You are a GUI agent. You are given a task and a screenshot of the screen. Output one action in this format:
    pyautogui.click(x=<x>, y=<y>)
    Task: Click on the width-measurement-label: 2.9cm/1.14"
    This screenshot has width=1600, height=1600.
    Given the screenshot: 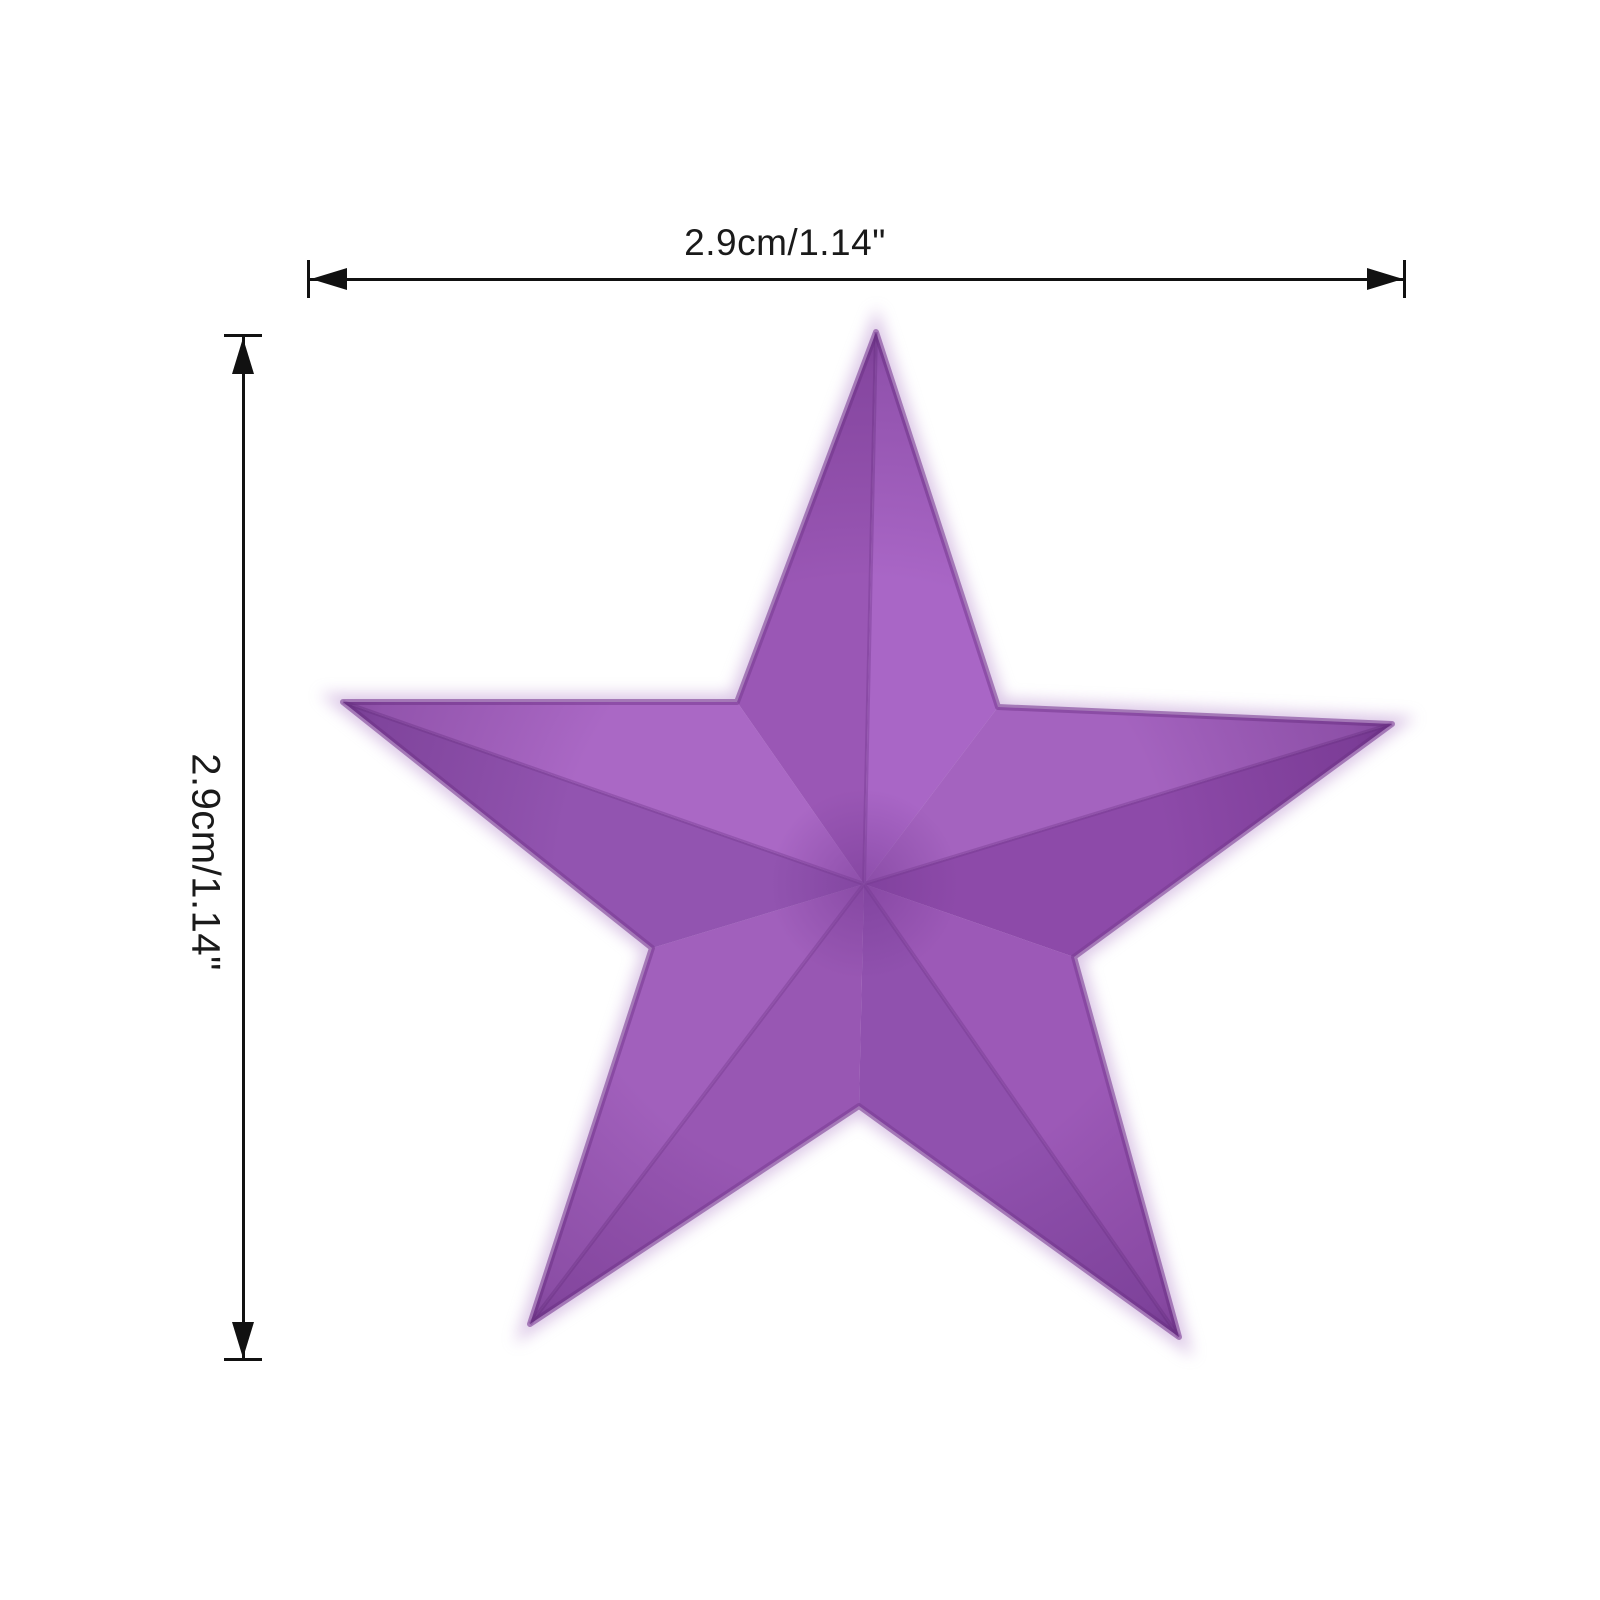 What is the action you would take?
    pyautogui.click(x=785, y=242)
    